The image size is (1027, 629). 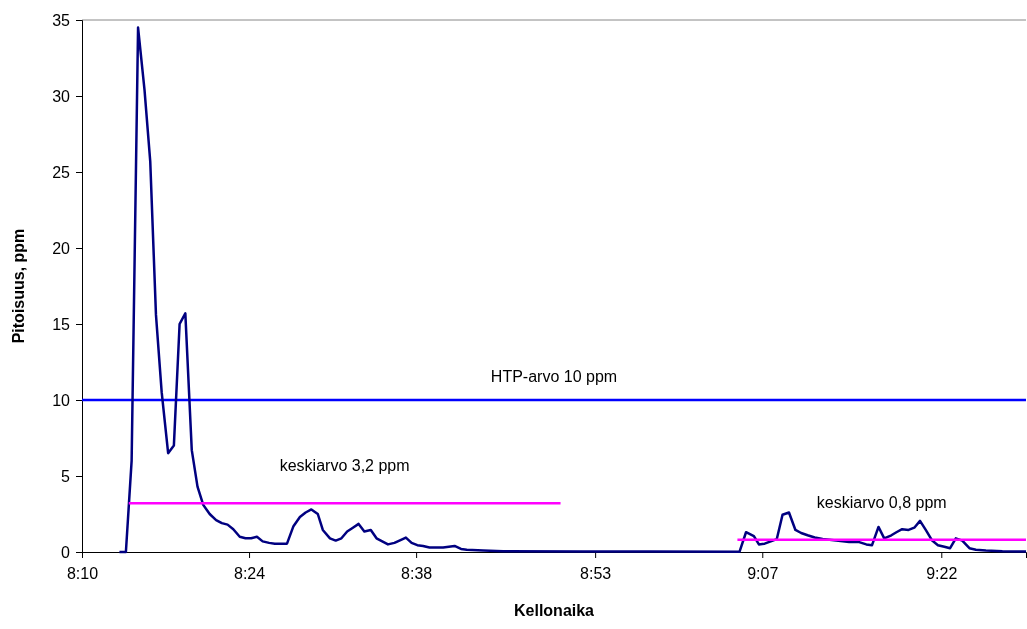 I want to click on y-tick-label: 35, so click(x=61, y=20).